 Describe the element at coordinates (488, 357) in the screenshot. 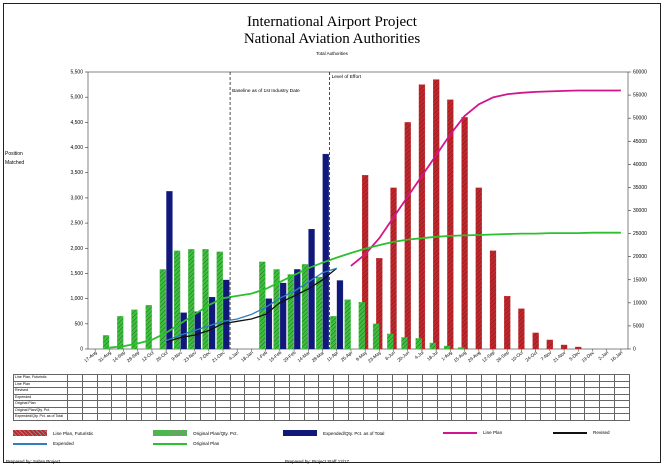

I see `x-tick-label: 12-Sep` at that location.